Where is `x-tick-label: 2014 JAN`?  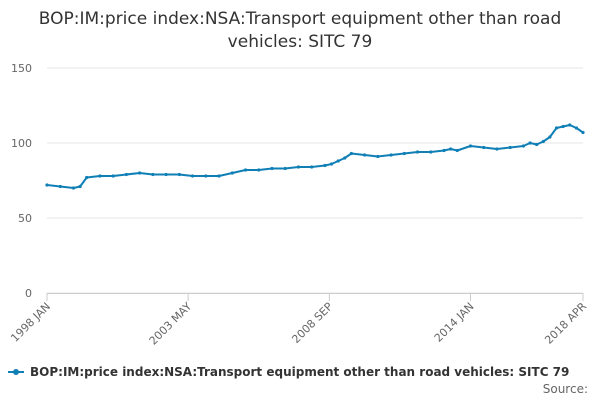 x-tick-label: 2014 JAN is located at coordinates (454, 322).